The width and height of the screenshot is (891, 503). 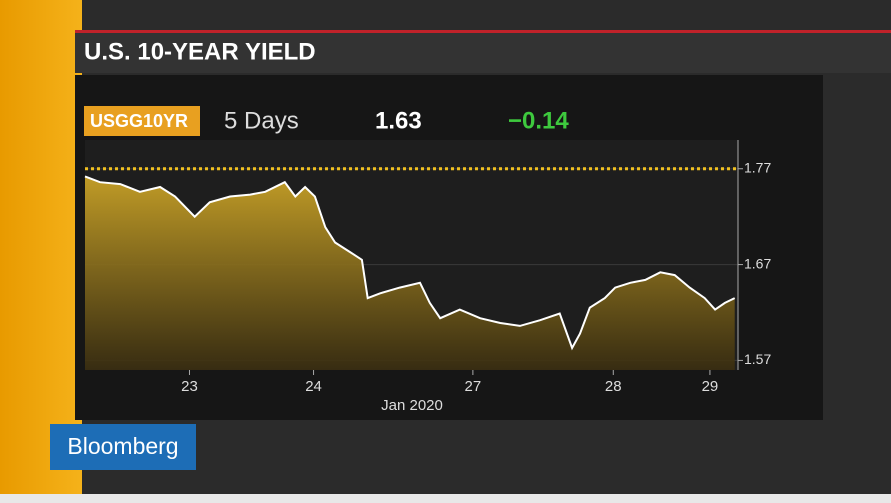 What do you see at coordinates (398, 120) in the screenshot?
I see `last-value: 1.63` at bounding box center [398, 120].